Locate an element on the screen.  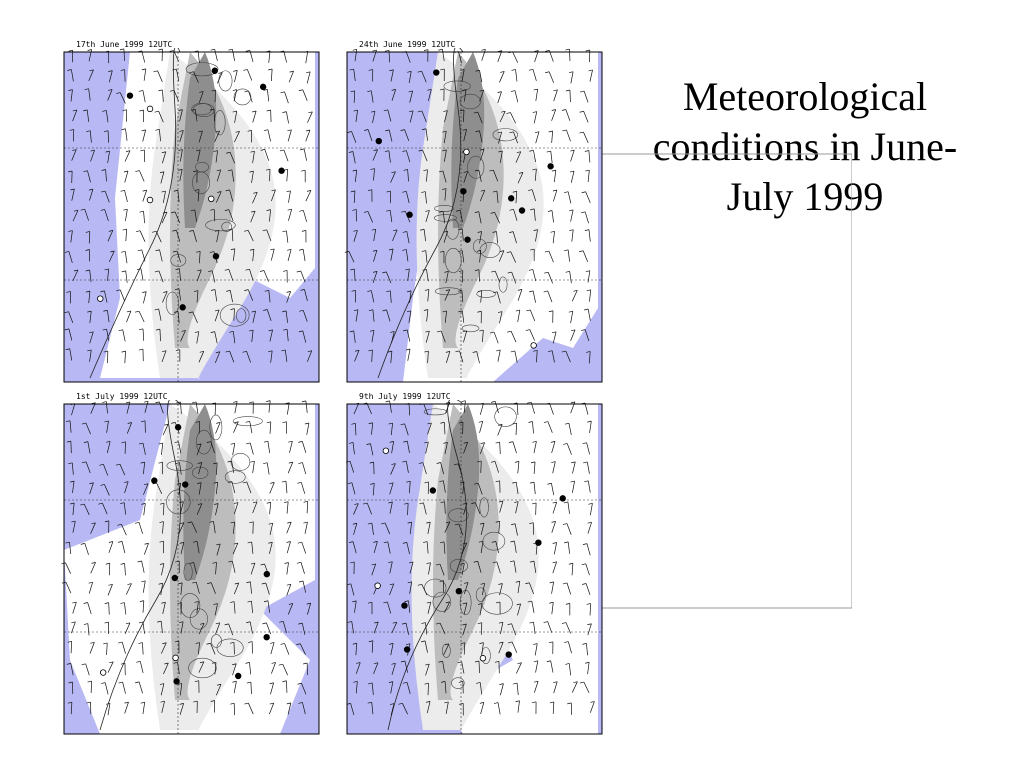
map-panel-label: 17th June 1999 12UTC is located at coordinates (124, 44).